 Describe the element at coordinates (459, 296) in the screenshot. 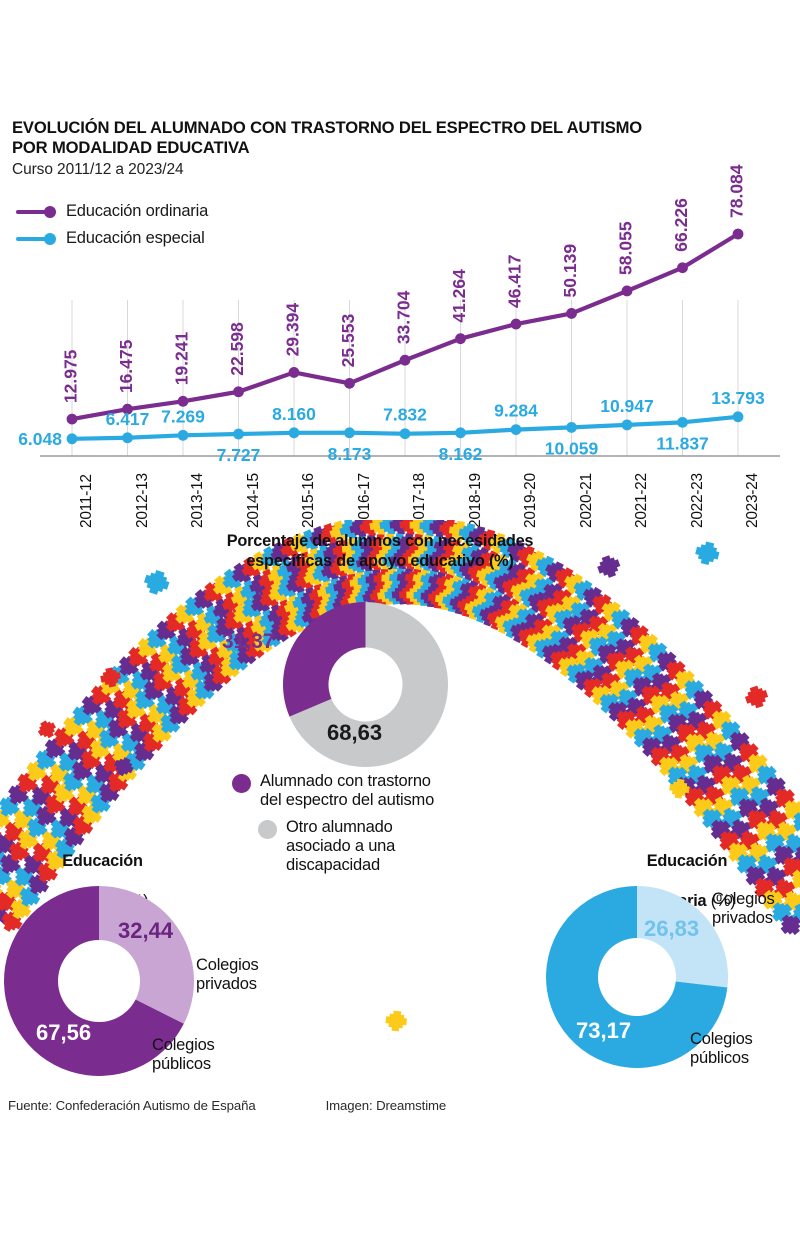

I see `svg-text: 41.264` at that location.